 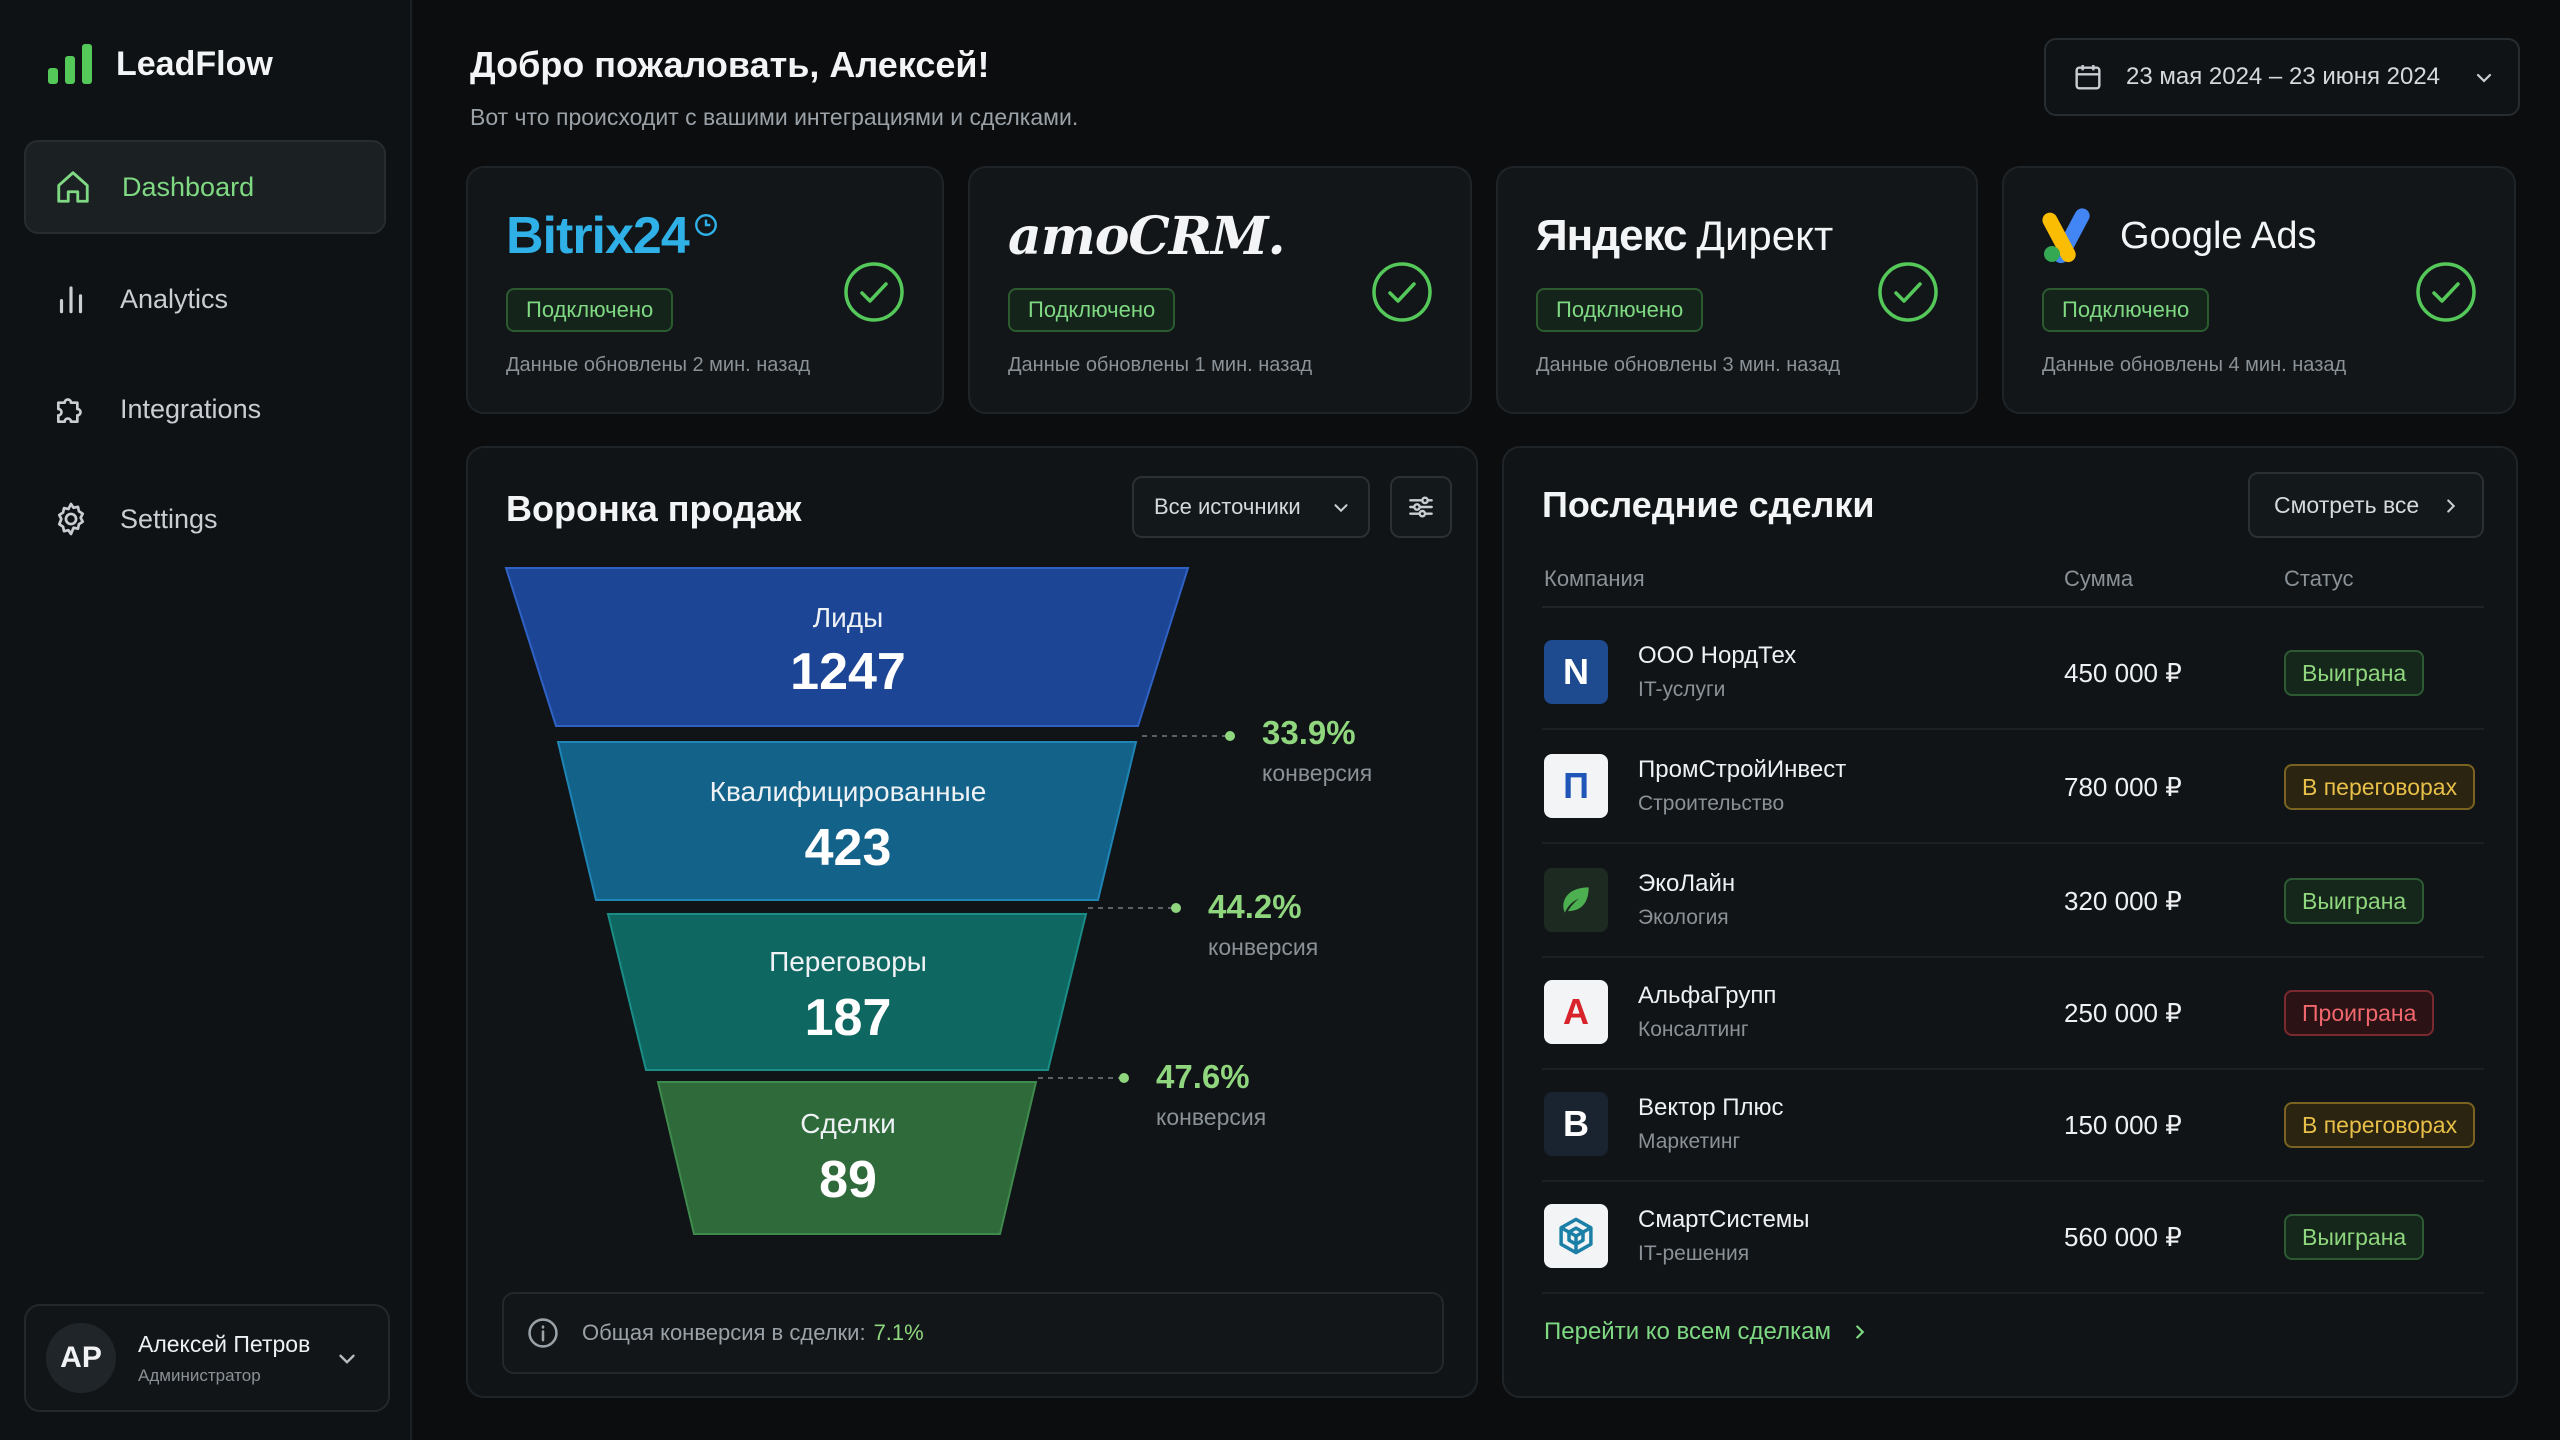 I want to click on deal-sum: 150 000 ₽, so click(x=2123, y=1125).